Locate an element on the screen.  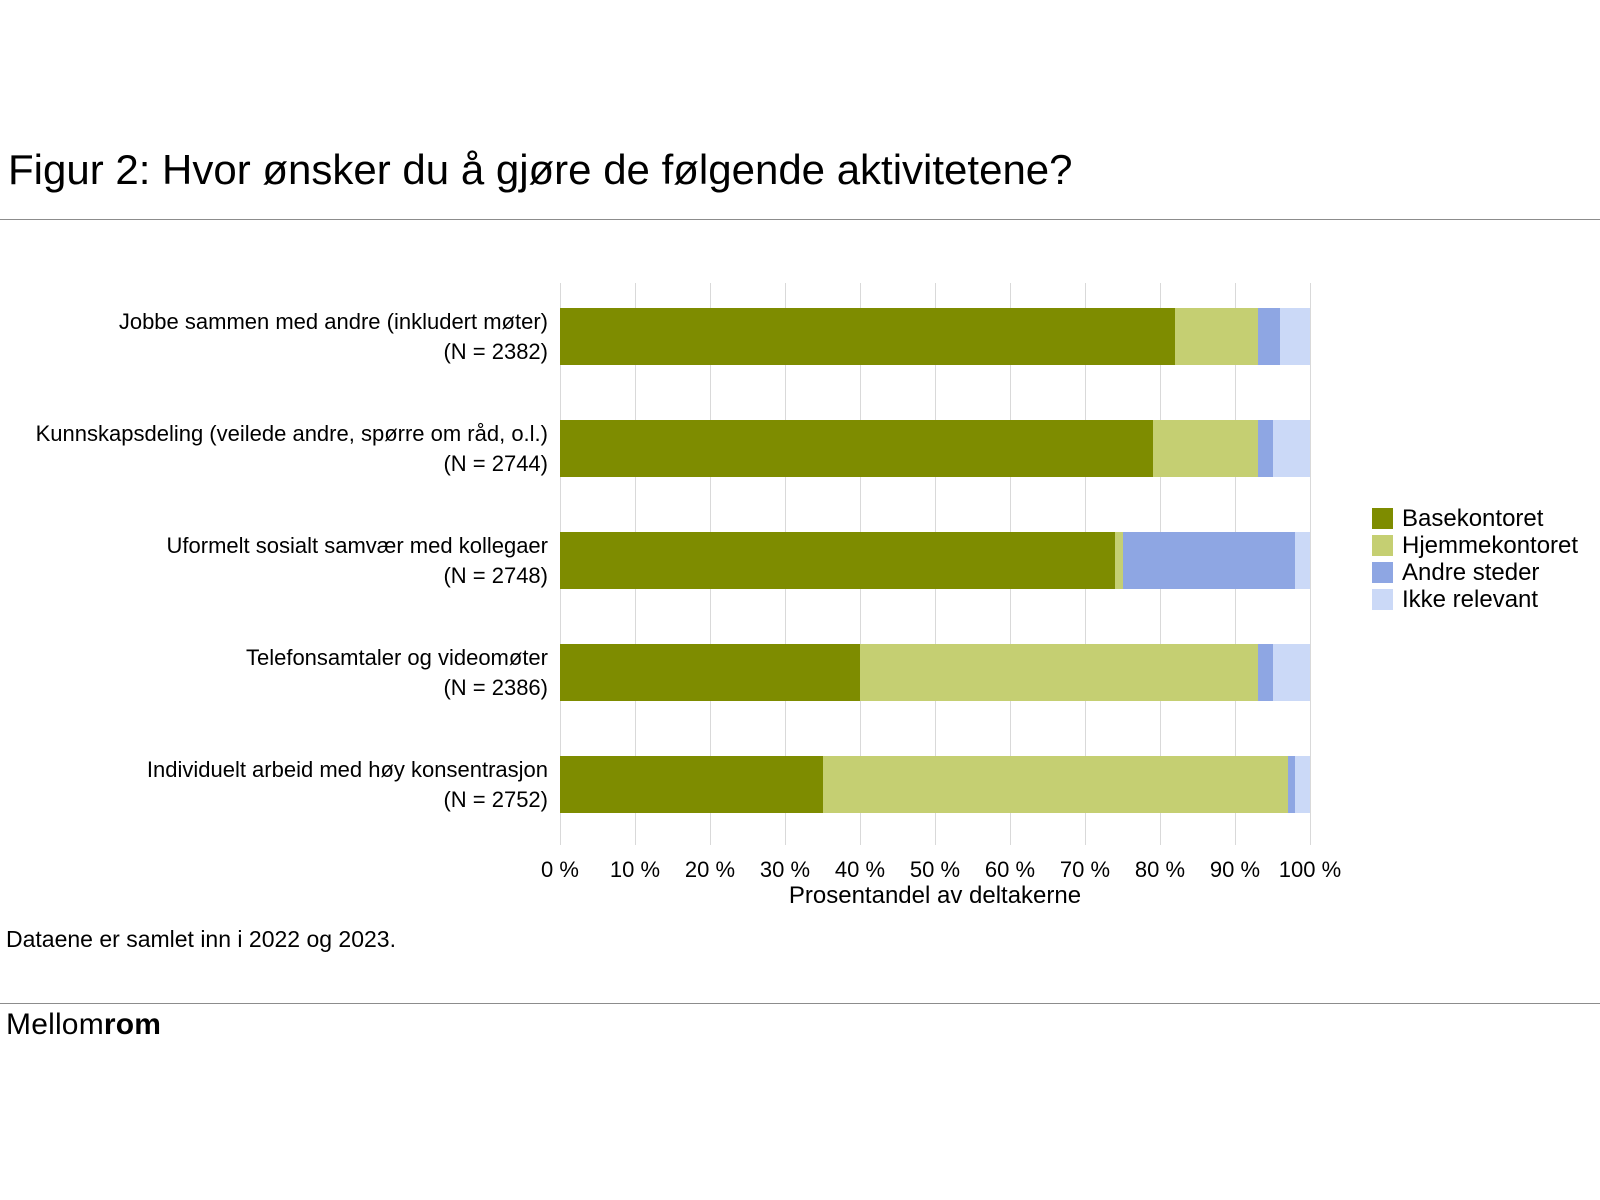
category-n: (N = 2752) is located at coordinates (495, 799).